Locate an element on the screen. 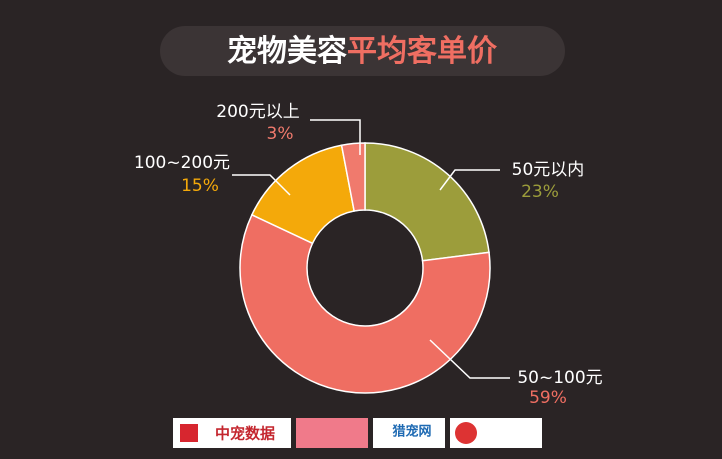 This screenshot has height=459, width=722. category-label: 200元以上 is located at coordinates (257, 112).